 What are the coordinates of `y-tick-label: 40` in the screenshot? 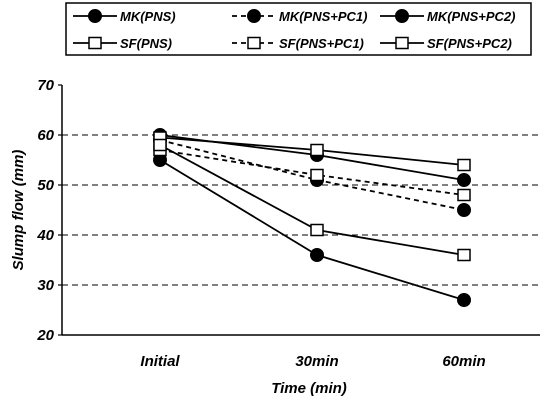 It's located at (45, 235).